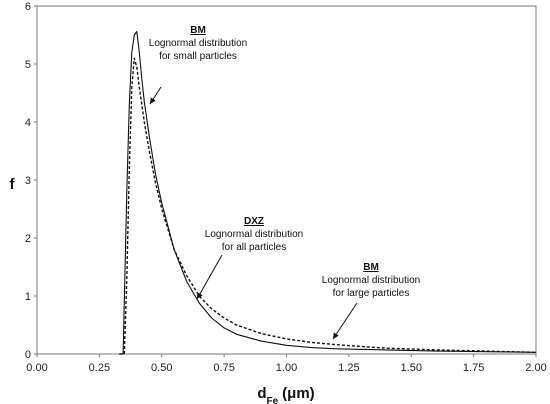 This screenshot has width=550, height=404. What do you see at coordinates (161, 368) in the screenshot?
I see `x-tick-label: 0.50` at bounding box center [161, 368].